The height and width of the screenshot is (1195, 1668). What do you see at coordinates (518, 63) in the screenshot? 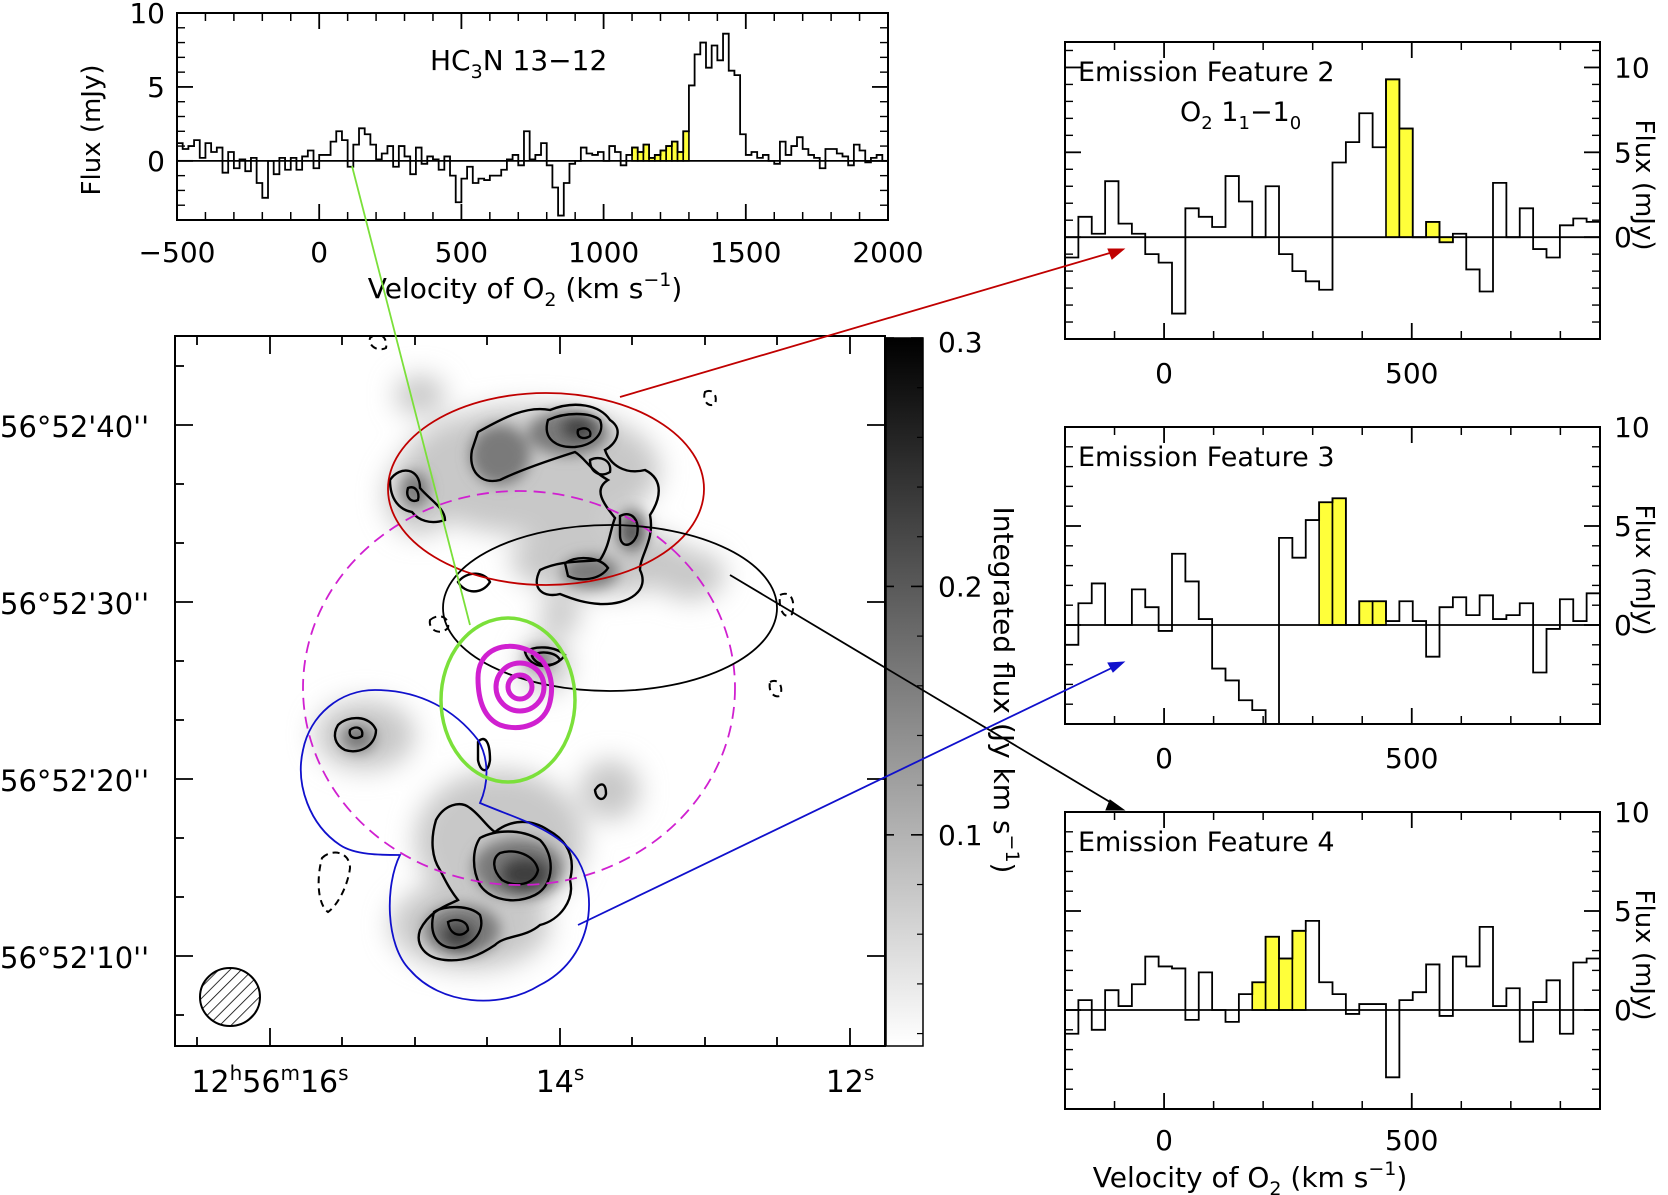
I see `hc3n-line-label: HC3N 13−12` at bounding box center [518, 63].